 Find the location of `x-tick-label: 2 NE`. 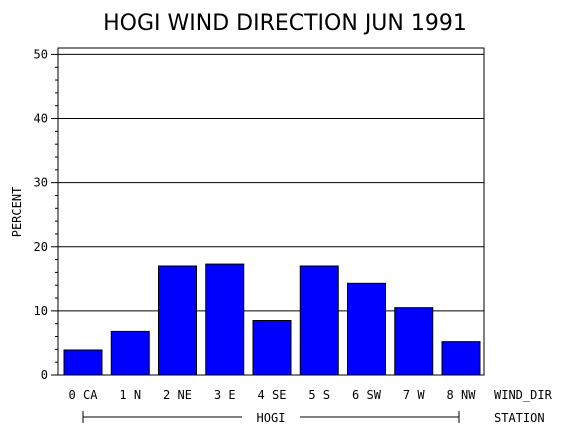

x-tick-label: 2 NE is located at coordinates (177, 395).